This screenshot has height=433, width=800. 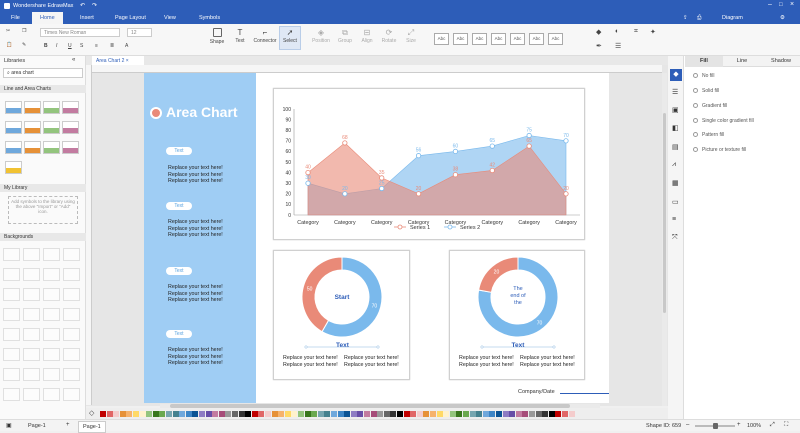 What do you see at coordinates (290, 38) in the screenshot?
I see `select-tool: ➚ Select` at bounding box center [290, 38].